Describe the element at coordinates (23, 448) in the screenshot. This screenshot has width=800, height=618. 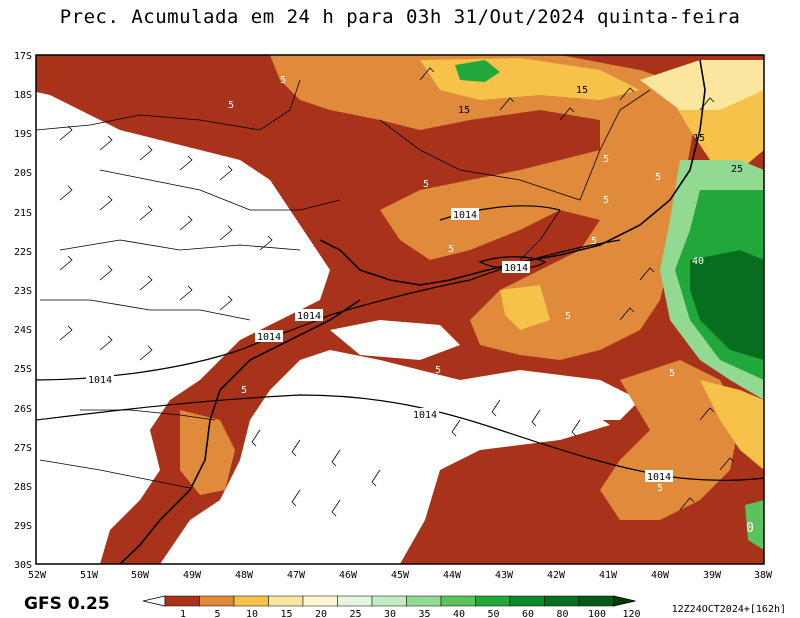
I see `latitude-label: 27S` at that location.